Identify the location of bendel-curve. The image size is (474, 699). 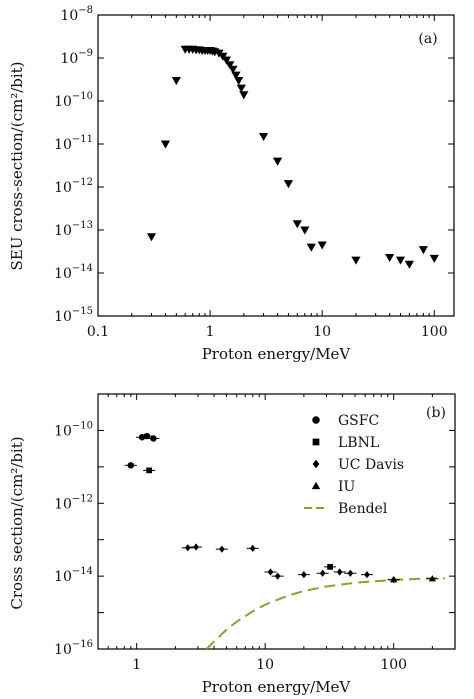
(325, 613).